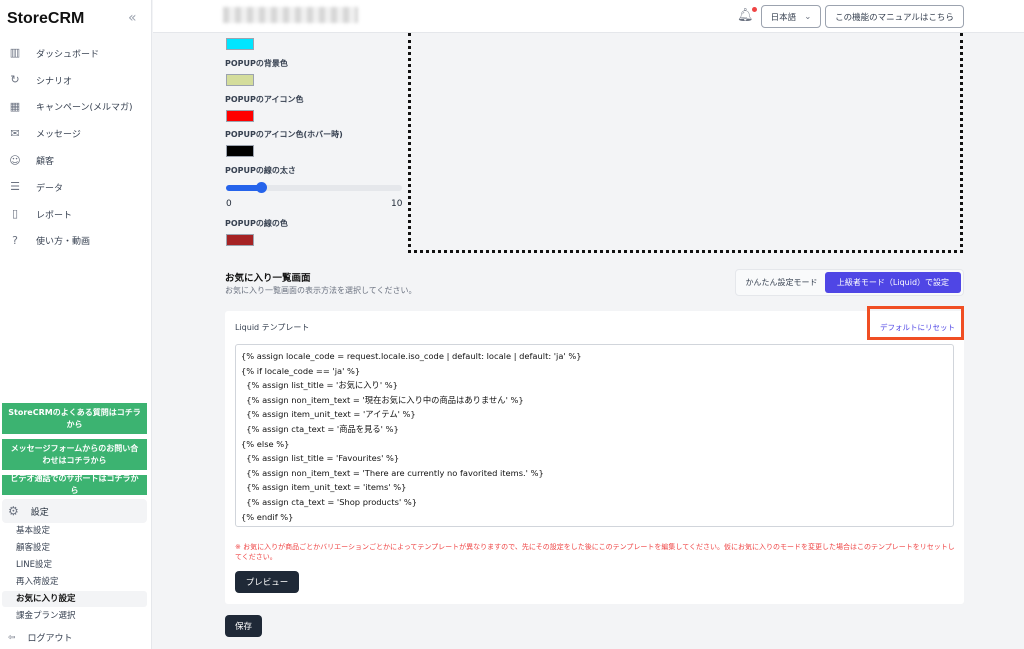  Describe the element at coordinates (272, 327) in the screenshot. I see `template-title: Liquid テンプレート` at that location.